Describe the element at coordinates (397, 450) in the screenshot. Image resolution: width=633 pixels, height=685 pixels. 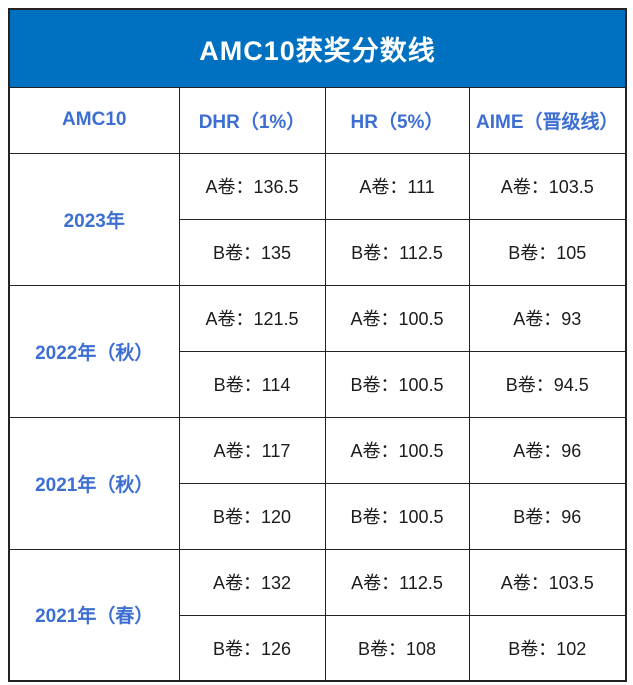
I see `score-cell-2021fall-hr-a: A卷：100.5` at that location.